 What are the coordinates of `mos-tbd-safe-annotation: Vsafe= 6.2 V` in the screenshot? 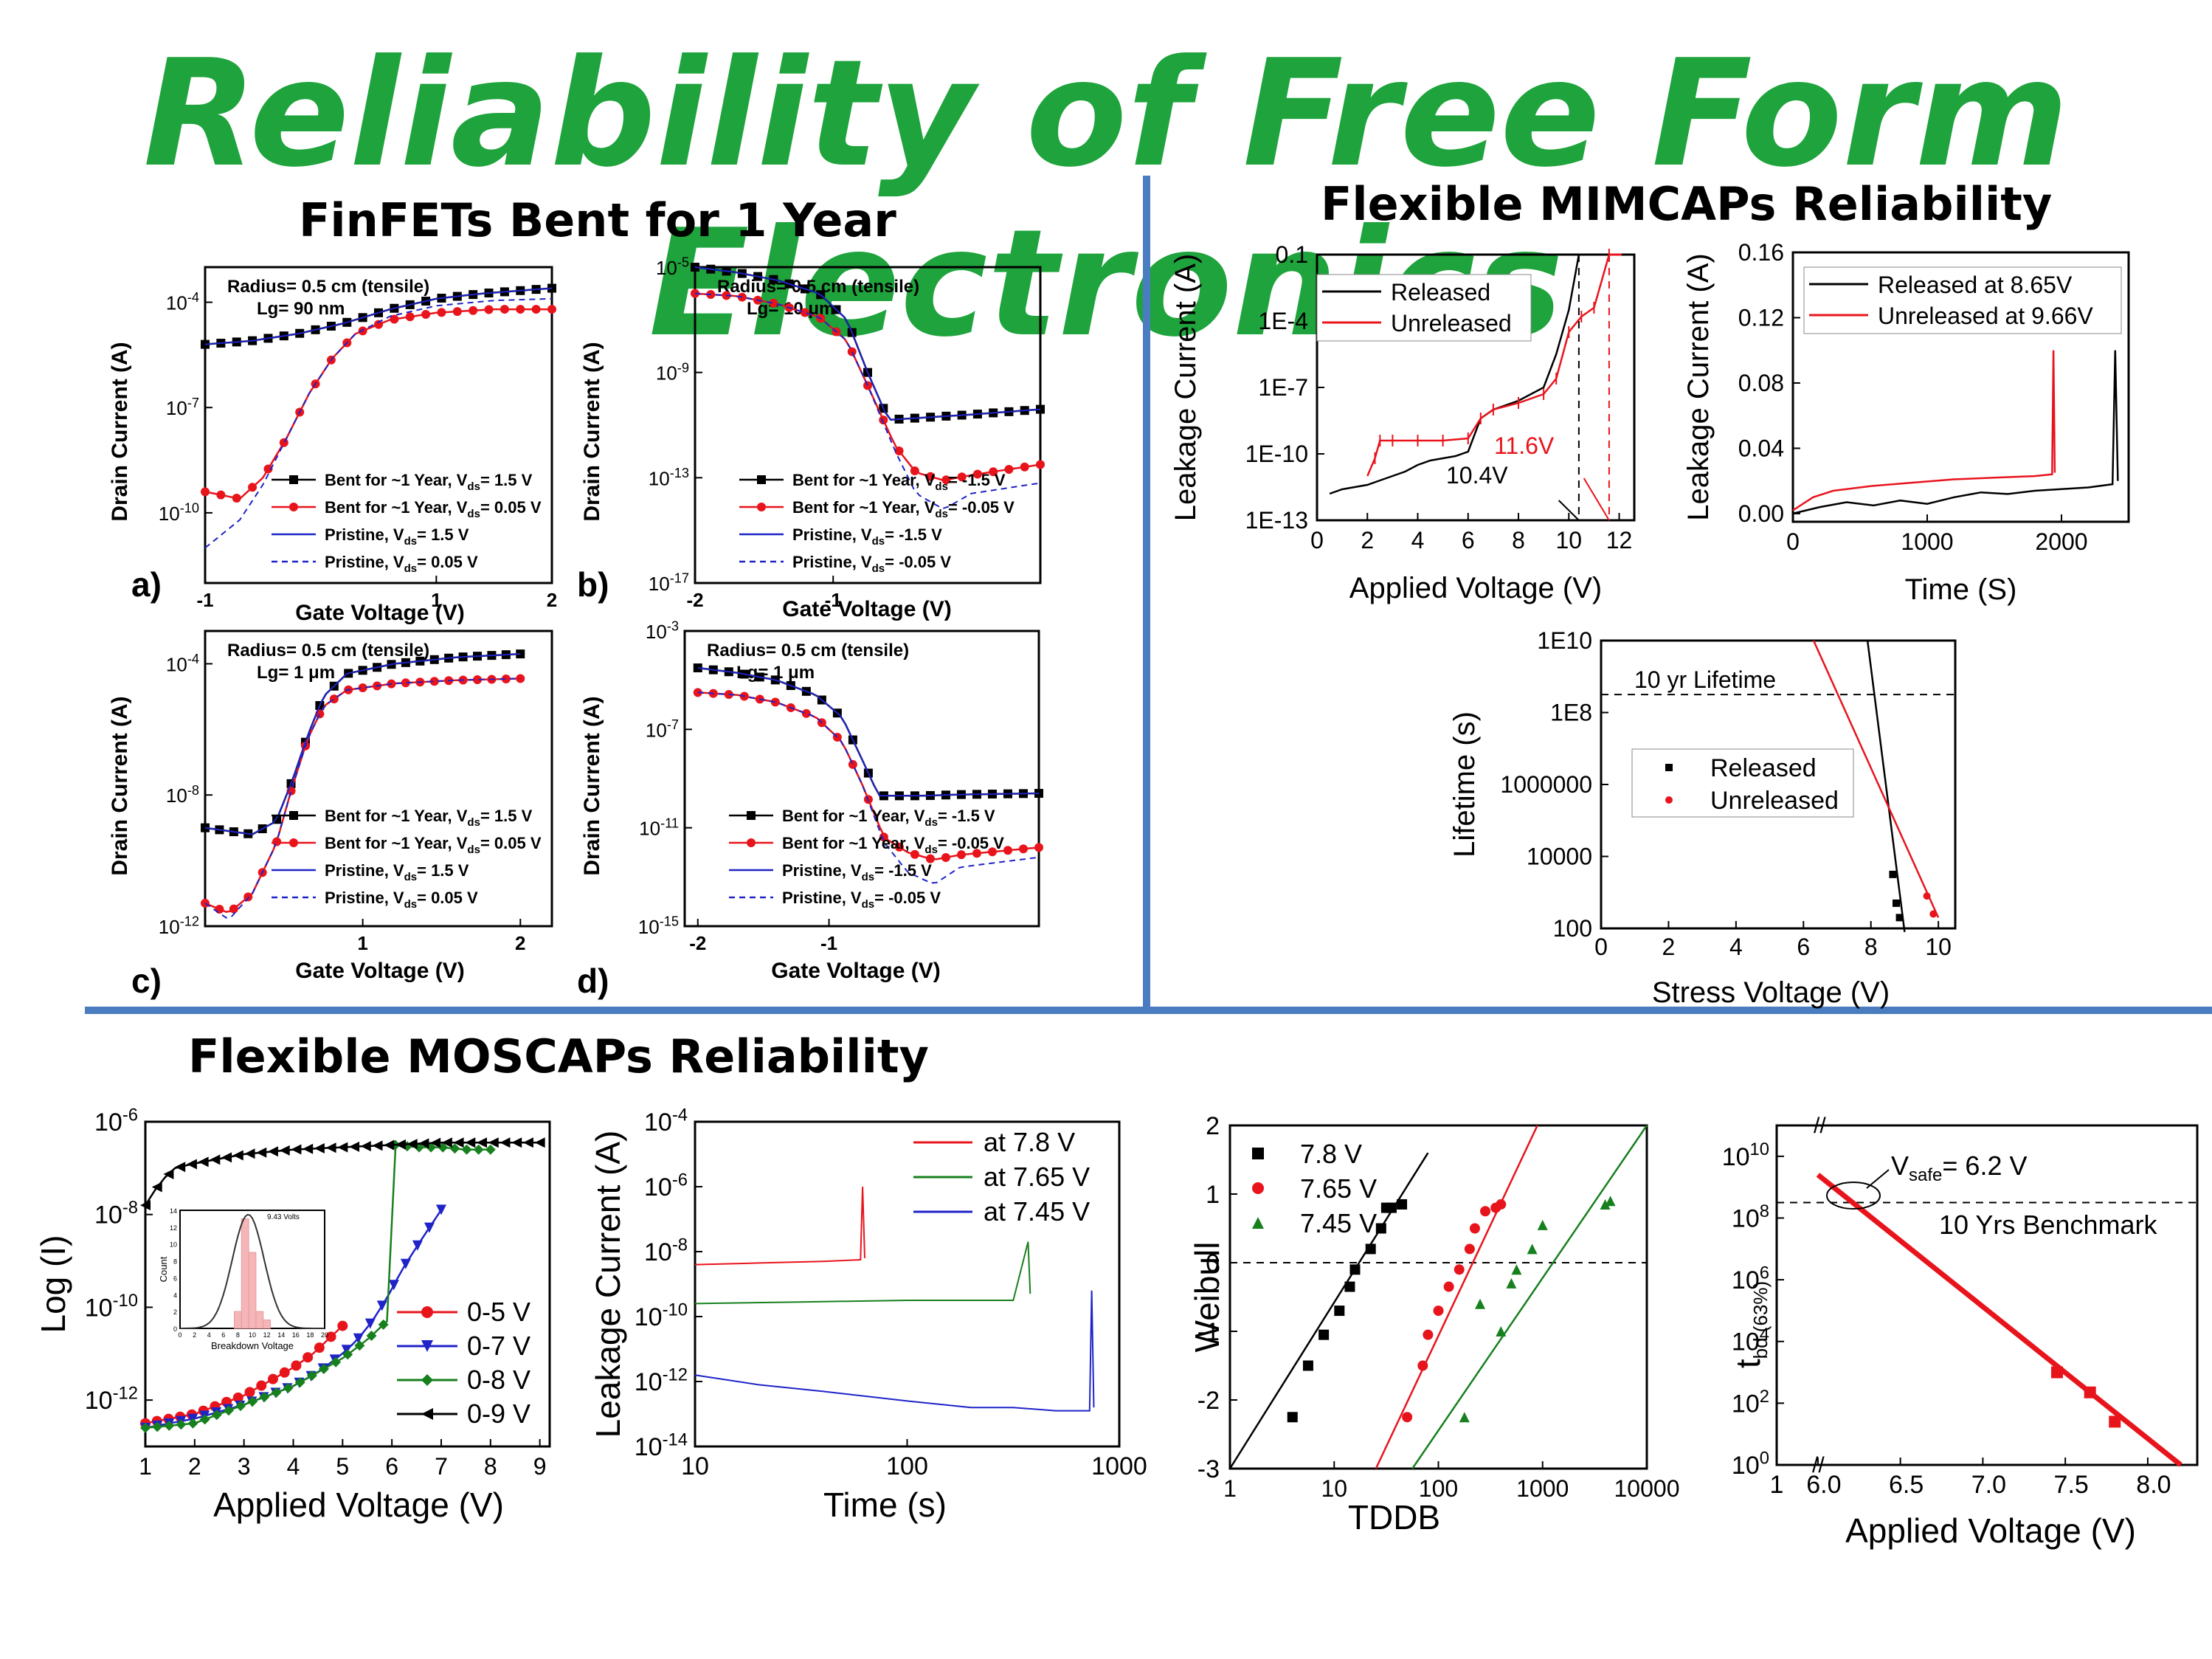 It's located at (1959, 1168).